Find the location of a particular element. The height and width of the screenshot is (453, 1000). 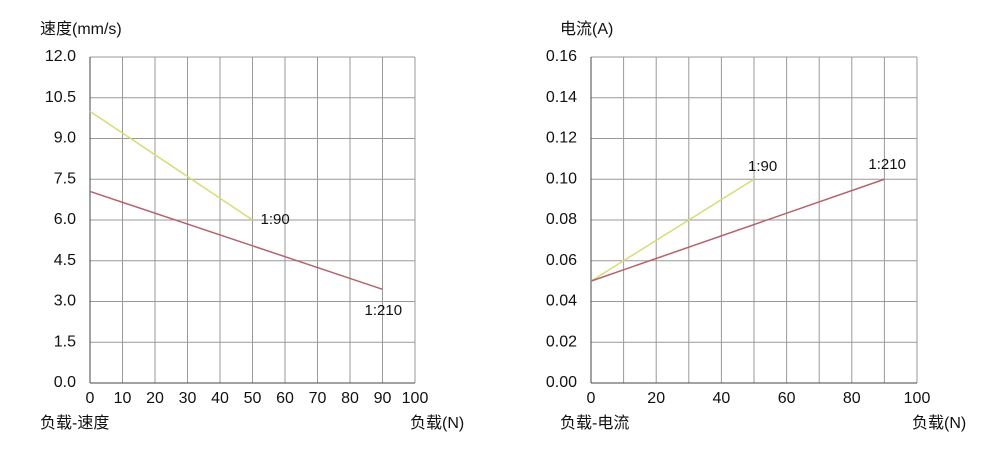

x-tick-label: 90 is located at coordinates (383, 398).